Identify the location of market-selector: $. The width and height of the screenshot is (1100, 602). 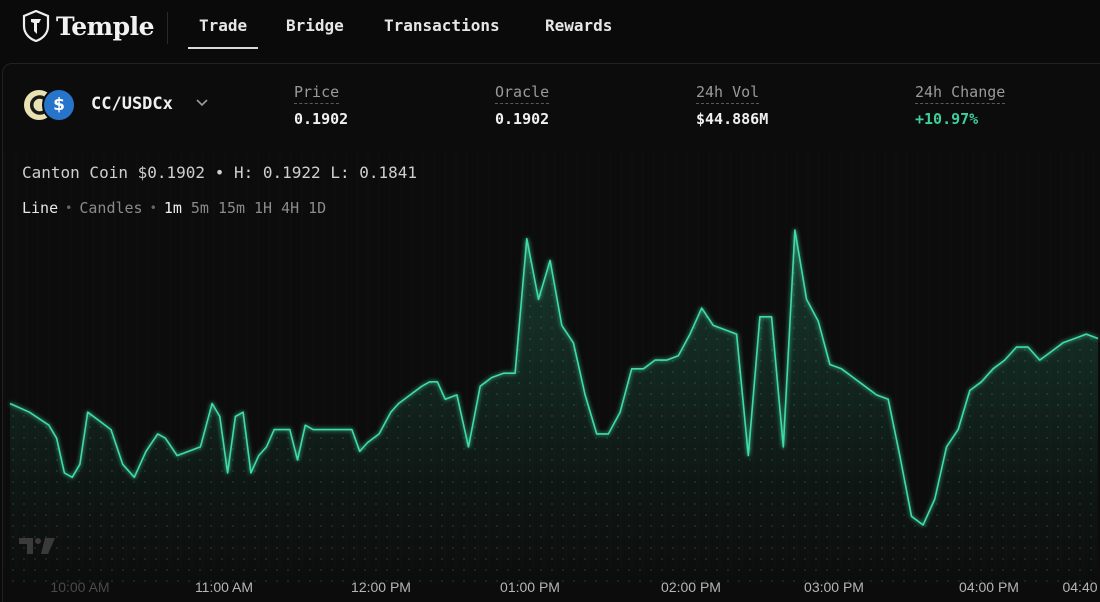
(50, 105).